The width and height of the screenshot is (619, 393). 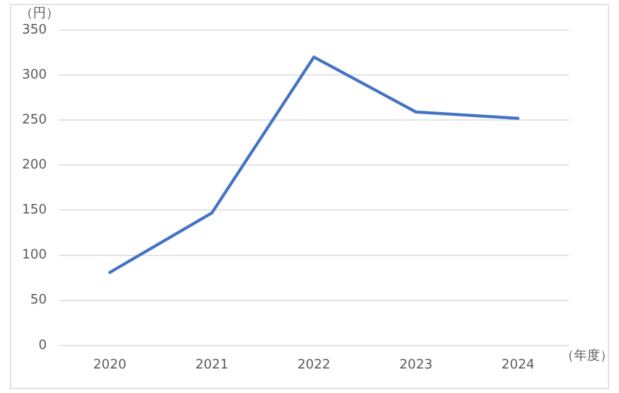 I want to click on y-tick-label: 250, so click(x=34, y=120).